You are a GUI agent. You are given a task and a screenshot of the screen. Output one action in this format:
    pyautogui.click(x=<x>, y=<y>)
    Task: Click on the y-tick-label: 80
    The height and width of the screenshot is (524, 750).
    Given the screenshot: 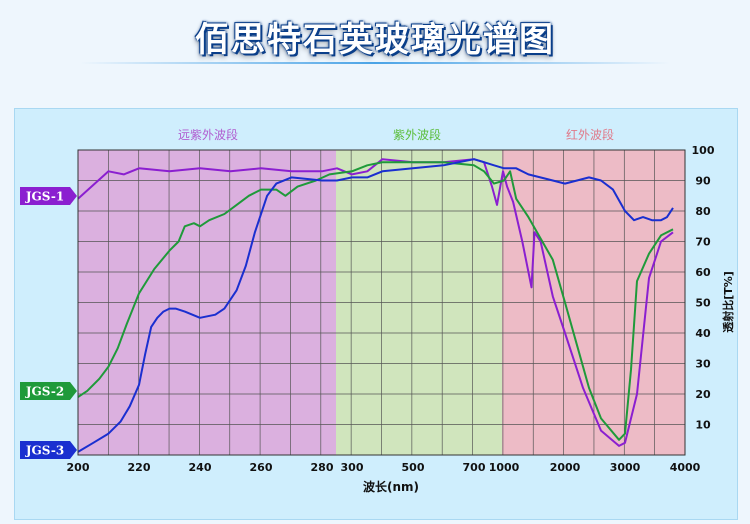 What is the action you would take?
    pyautogui.click(x=703, y=211)
    